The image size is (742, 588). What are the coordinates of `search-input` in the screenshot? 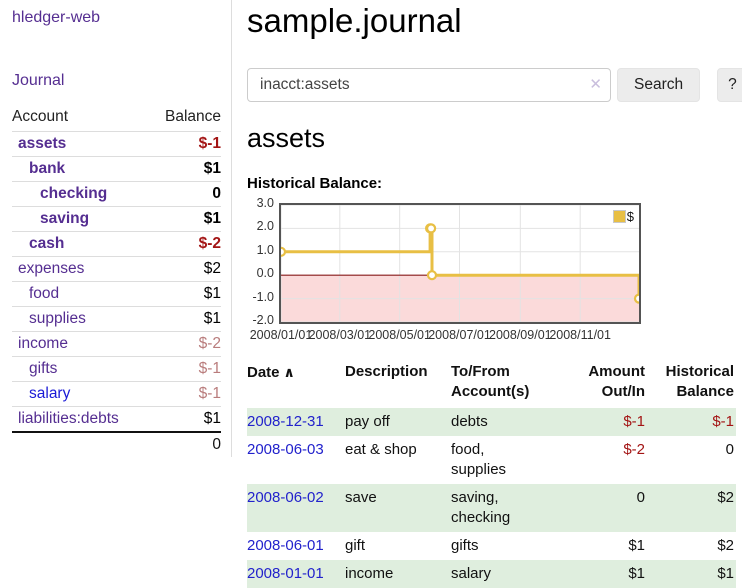 It's located at (429, 85).